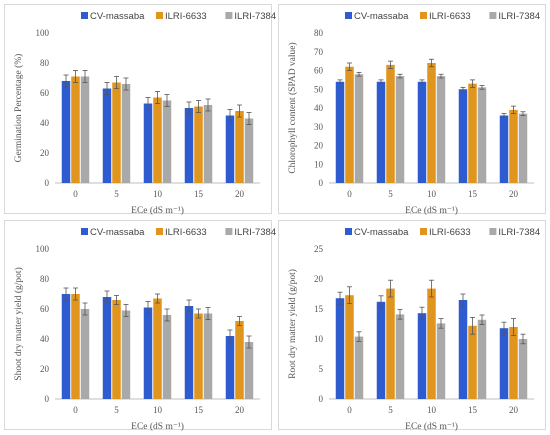 Image resolution: width=550 pixels, height=435 pixels. What do you see at coordinates (292, 324) in the screenshot?
I see `y-axis-label: Root dry matter yield (g/pot)` at bounding box center [292, 324].